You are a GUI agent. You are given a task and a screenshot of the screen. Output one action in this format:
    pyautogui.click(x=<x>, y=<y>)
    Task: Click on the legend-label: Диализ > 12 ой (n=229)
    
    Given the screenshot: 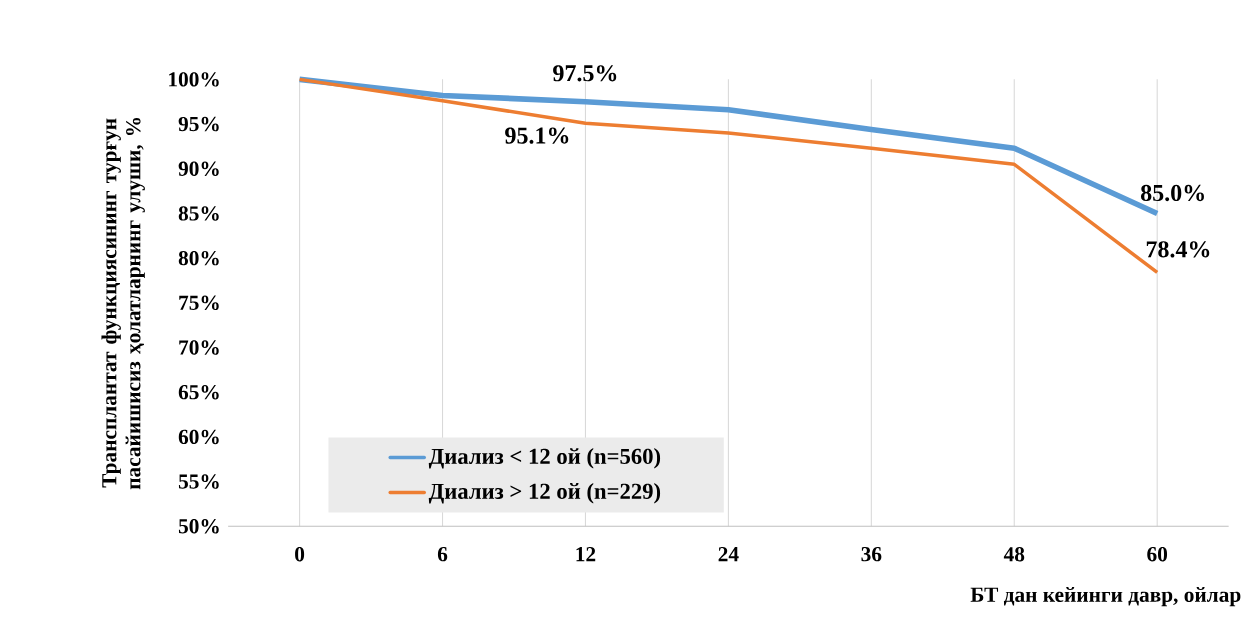 What is the action you would take?
    pyautogui.click(x=544, y=493)
    